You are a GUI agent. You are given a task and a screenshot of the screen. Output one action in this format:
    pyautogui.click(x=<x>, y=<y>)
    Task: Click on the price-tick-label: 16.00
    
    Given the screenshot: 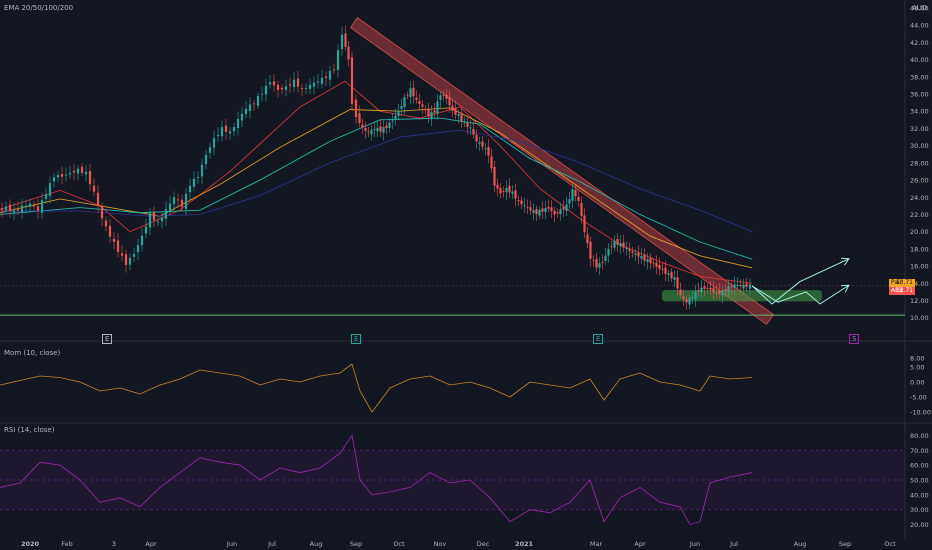 What is the action you would take?
    pyautogui.click(x=919, y=267)
    